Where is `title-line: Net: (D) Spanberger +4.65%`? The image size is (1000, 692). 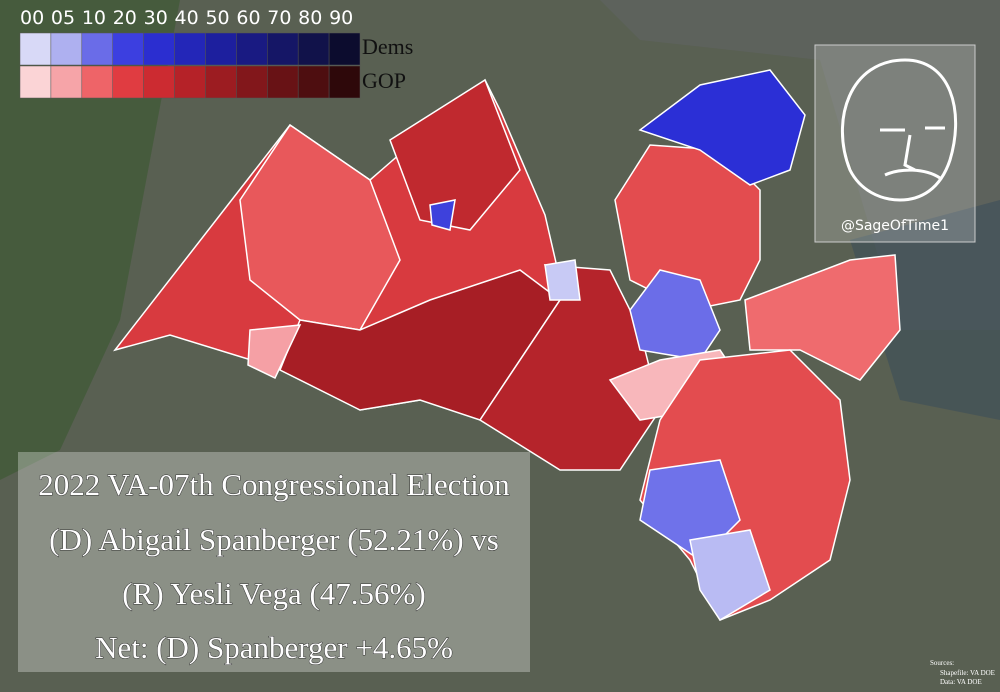
title-line: Net: (D) Spanberger +4.65% is located at coordinates (274, 647).